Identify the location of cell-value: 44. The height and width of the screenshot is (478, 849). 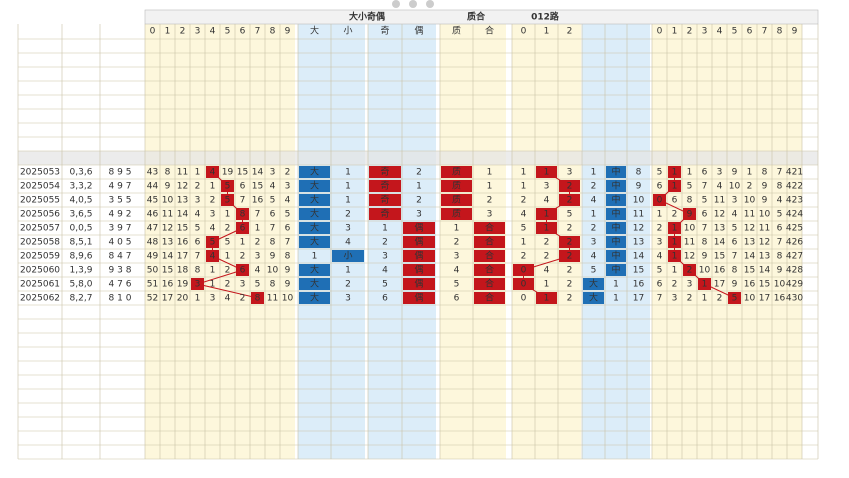
(153, 187).